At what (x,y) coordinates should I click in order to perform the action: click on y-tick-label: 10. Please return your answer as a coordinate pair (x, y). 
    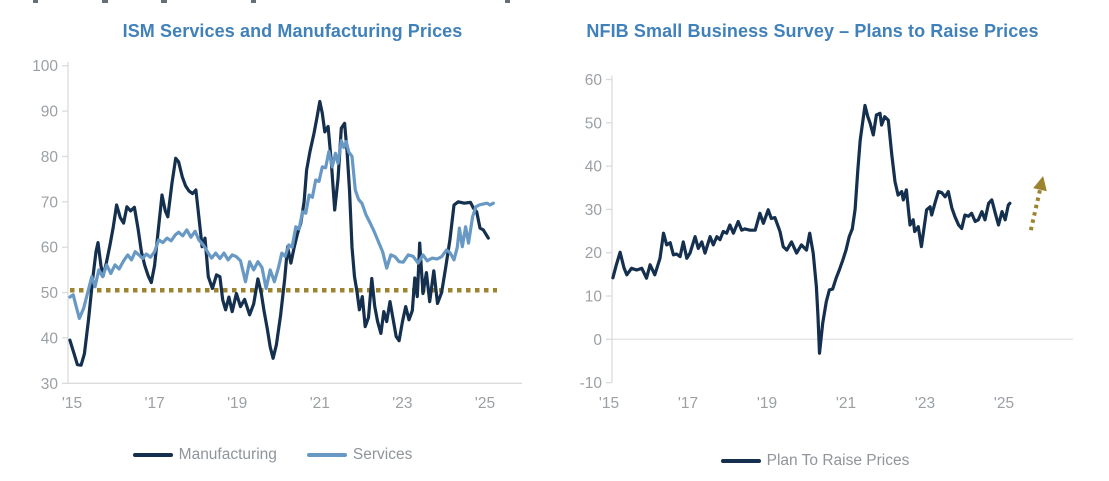
    Looking at the image, I should click on (594, 297).